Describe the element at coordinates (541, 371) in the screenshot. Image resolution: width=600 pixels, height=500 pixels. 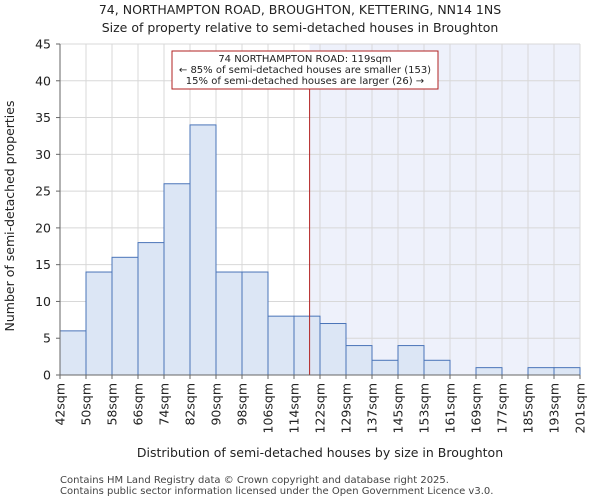
I see `bar-185sqm` at that location.